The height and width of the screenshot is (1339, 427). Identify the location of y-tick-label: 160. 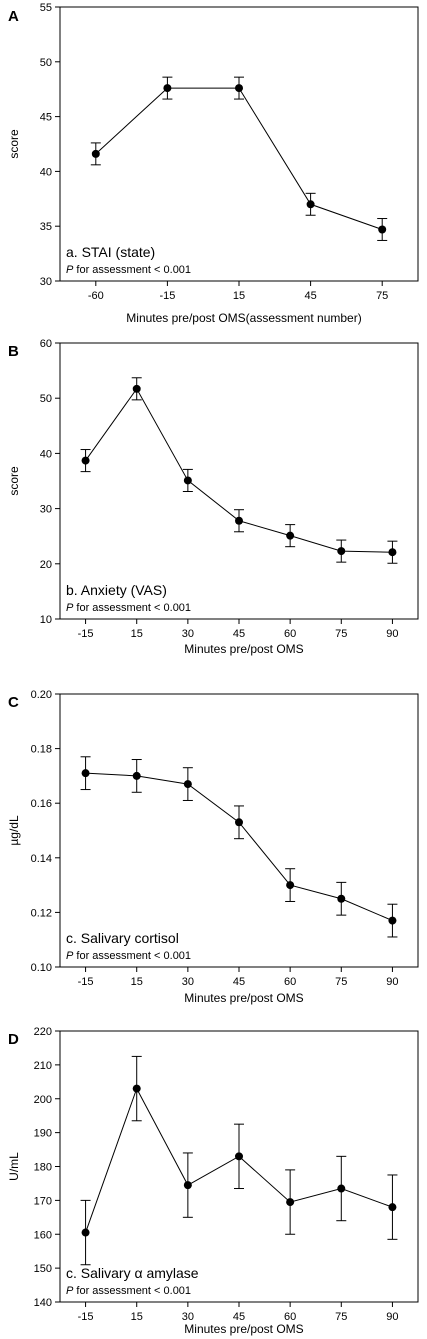
(43, 1235).